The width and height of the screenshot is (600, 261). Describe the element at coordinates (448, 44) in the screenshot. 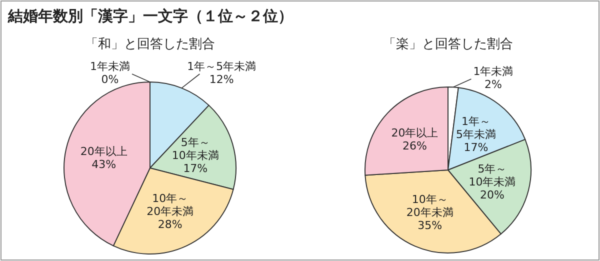

I see `chart-subtitle: 「楽」と回答した割合` at that location.